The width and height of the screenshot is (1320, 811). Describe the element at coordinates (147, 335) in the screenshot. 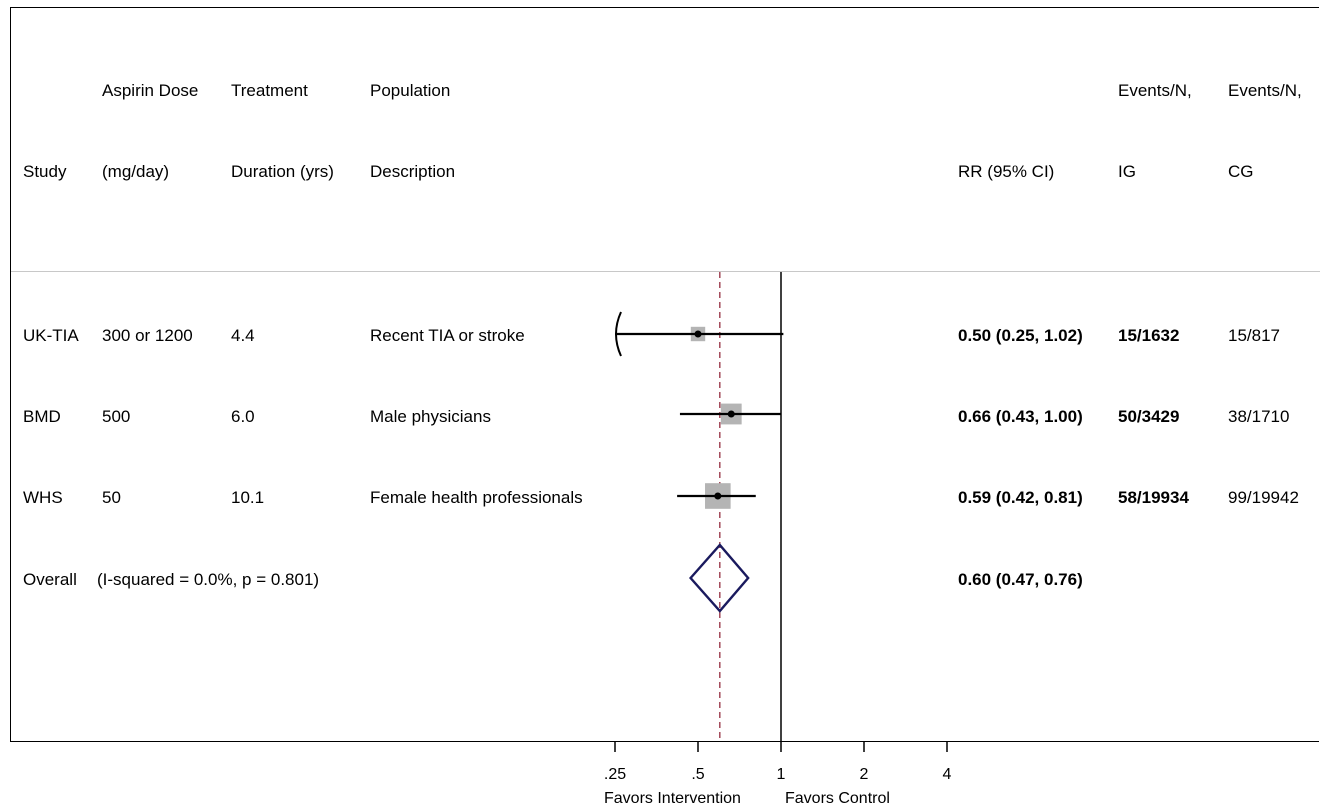

I see `row-dose: 300 or 1200` at that location.